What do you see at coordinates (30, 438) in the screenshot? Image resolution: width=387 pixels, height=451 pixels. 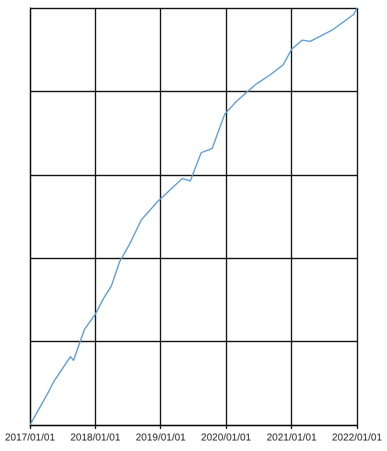 I see `x-tick-label: 2017/01/01` at bounding box center [30, 438].